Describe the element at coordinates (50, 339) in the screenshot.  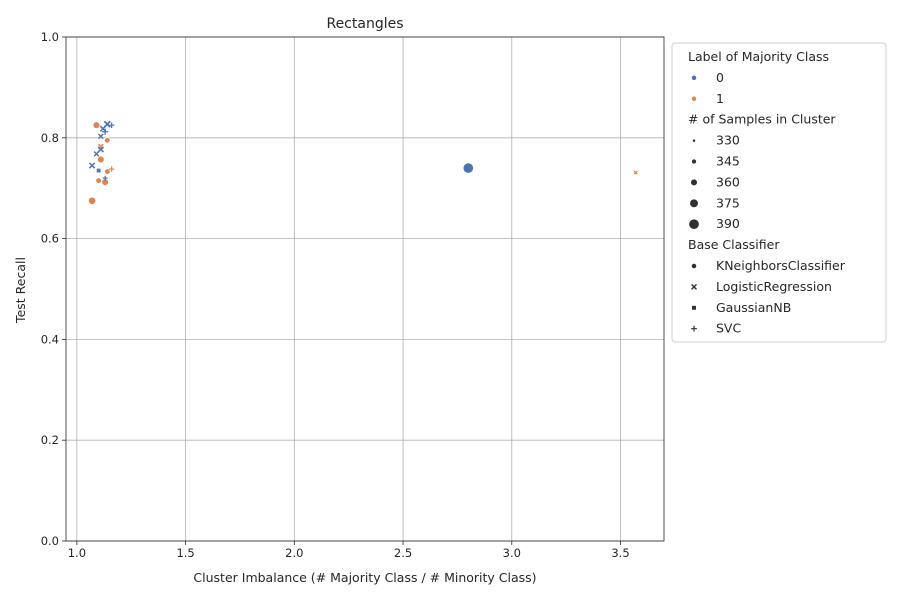
I see `y-tick-label: 0.4` at that location.